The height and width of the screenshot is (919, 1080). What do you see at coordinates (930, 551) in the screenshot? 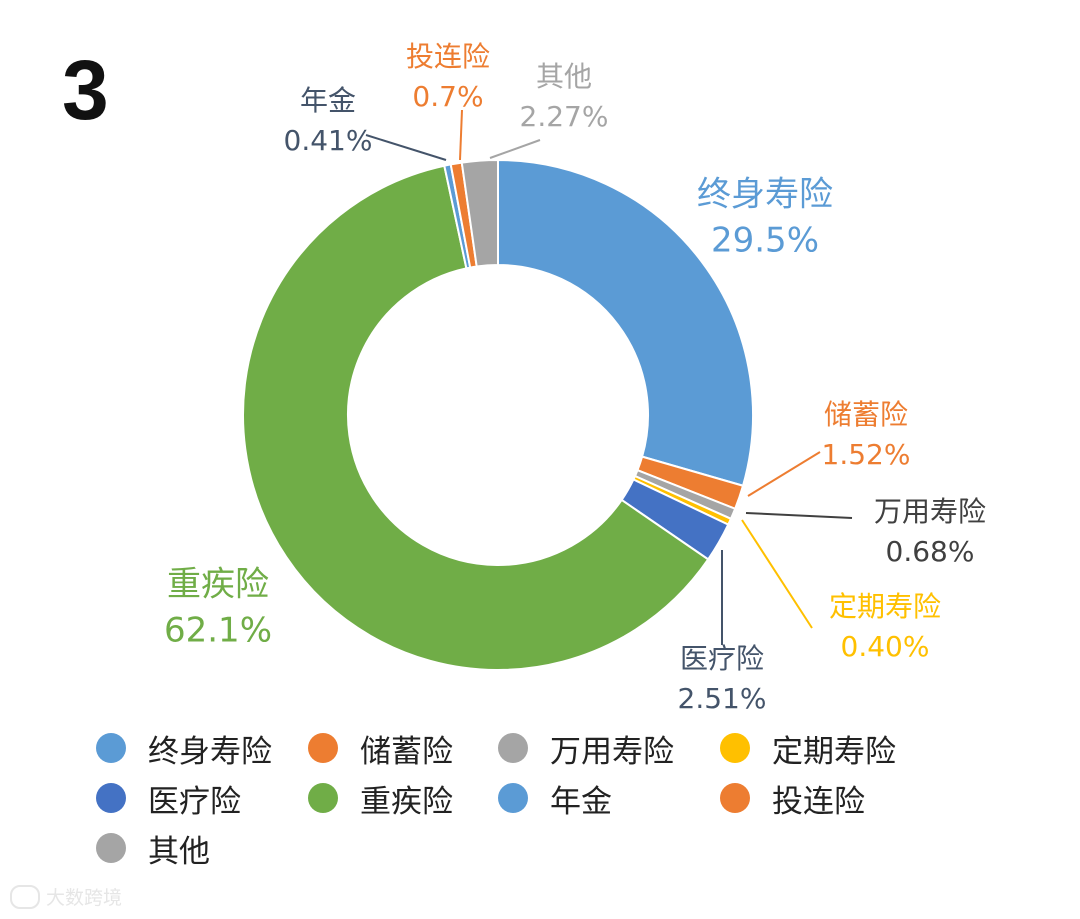
I see `slice-3-percent-label: 0.68%` at bounding box center [930, 551].